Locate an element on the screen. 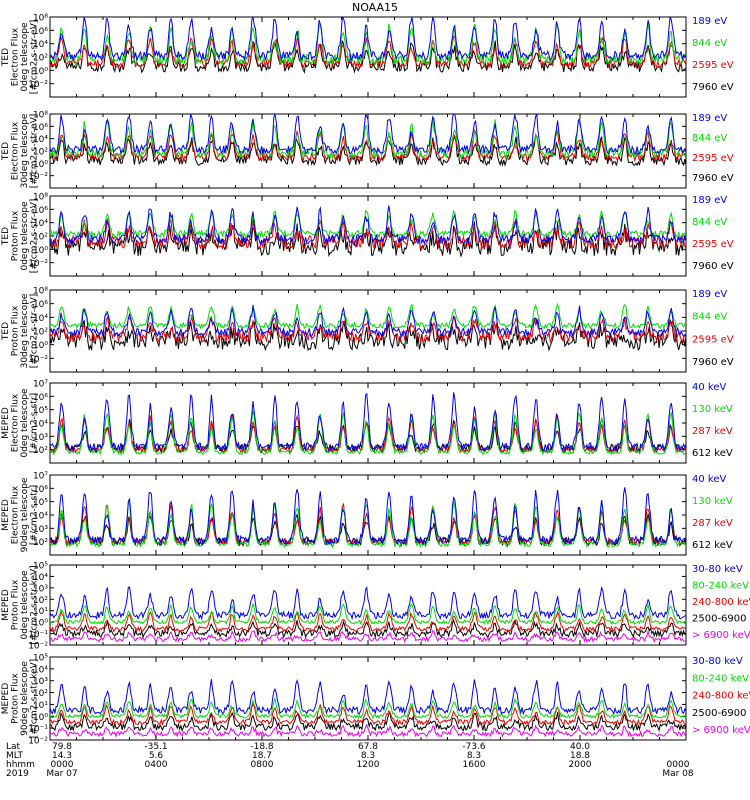 This screenshot has height=800, width=750. legend-entry: 40 keV is located at coordinates (709, 479).